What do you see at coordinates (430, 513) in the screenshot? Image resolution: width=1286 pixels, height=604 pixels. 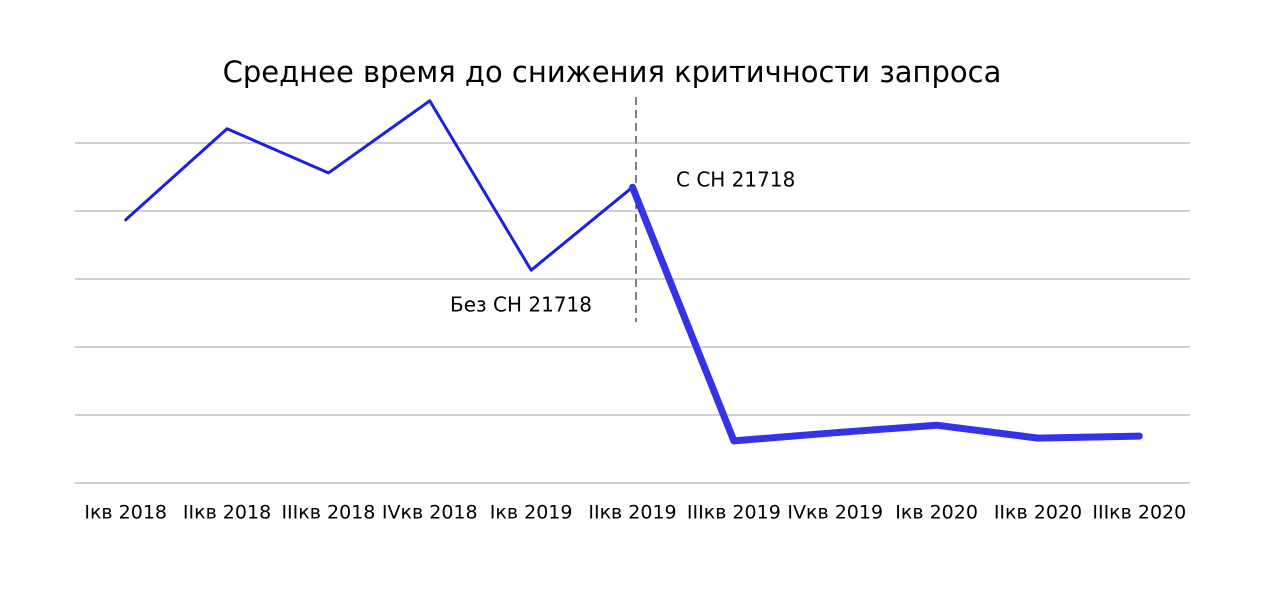 I see `x-tick-label: IVкв 2018` at bounding box center [430, 513].